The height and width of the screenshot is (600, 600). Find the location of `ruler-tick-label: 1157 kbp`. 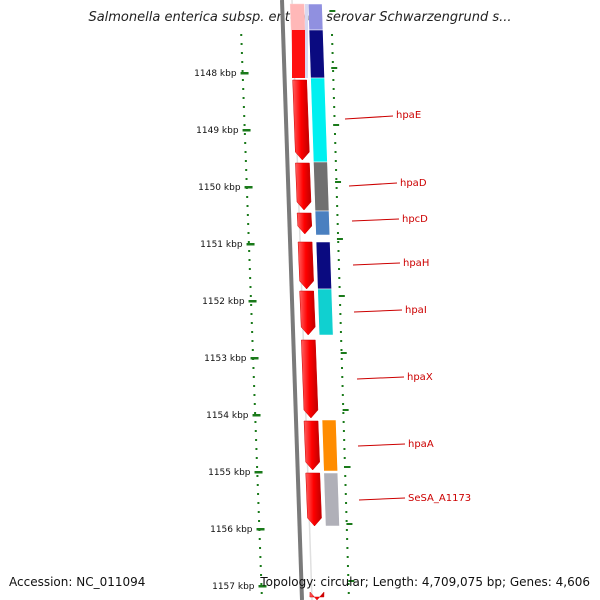

ruler-tick-label: 1157 kbp is located at coordinates (233, 587).